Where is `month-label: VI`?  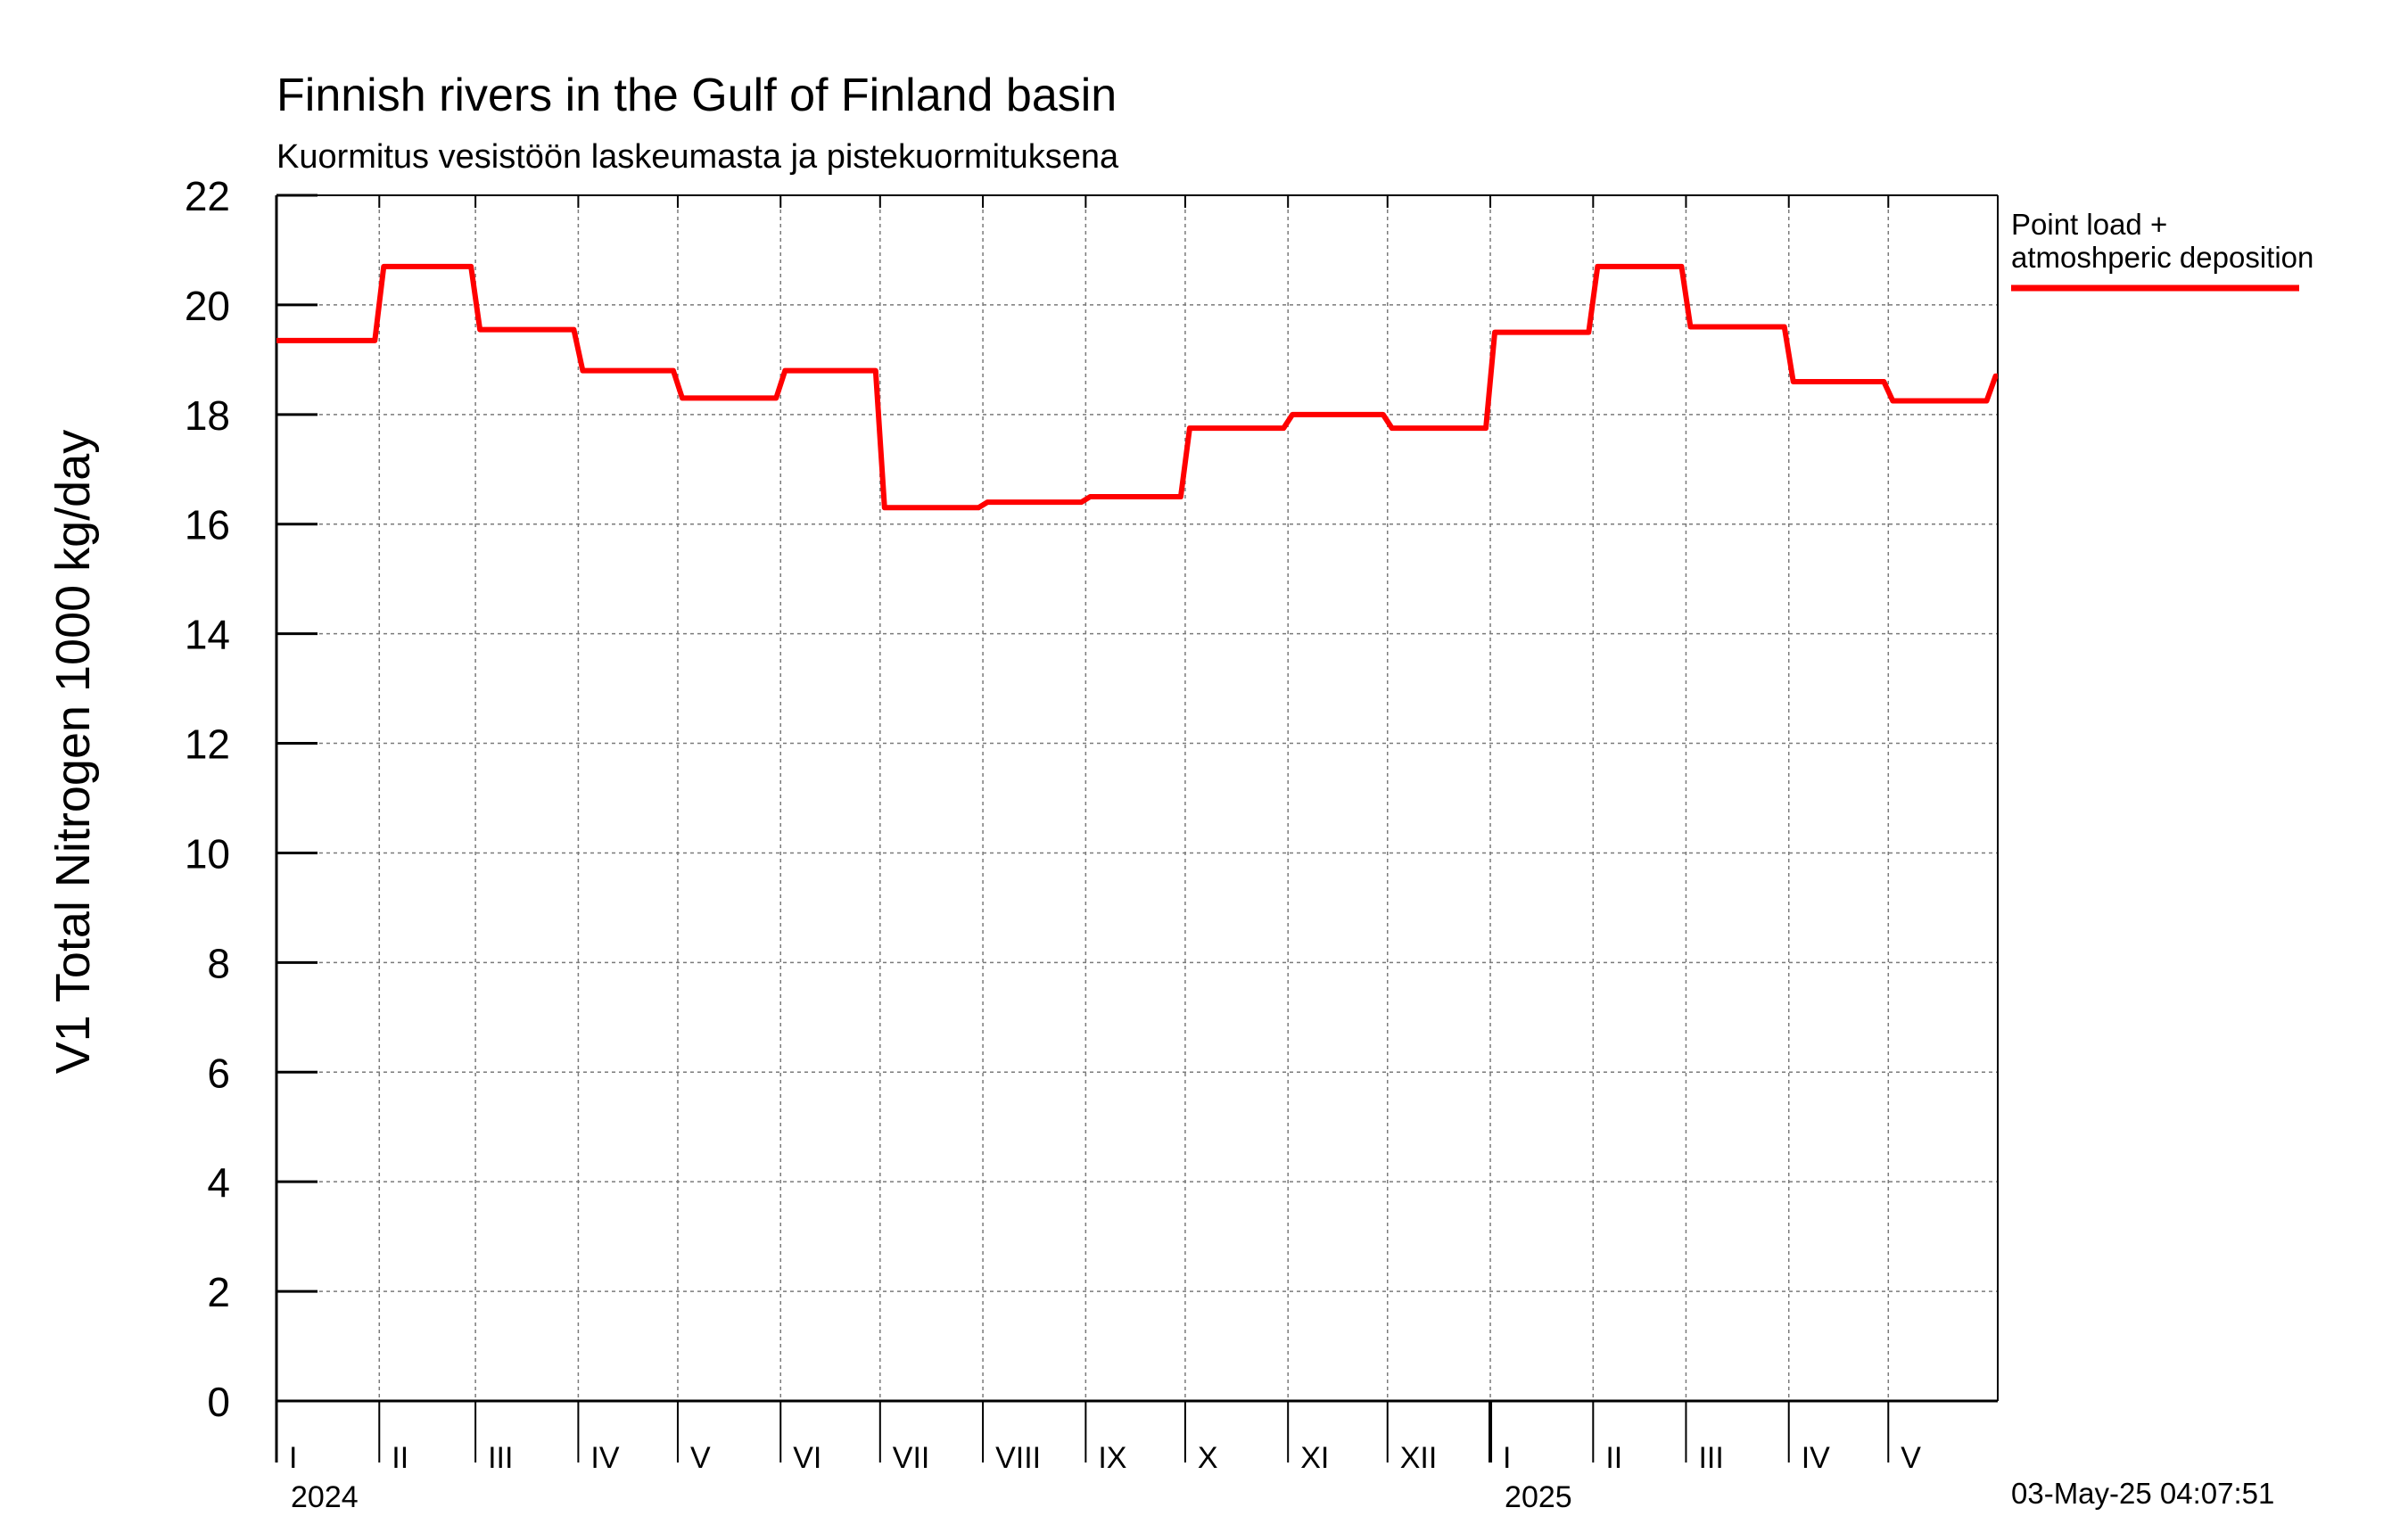
month-label: VI is located at coordinates (807, 1458).